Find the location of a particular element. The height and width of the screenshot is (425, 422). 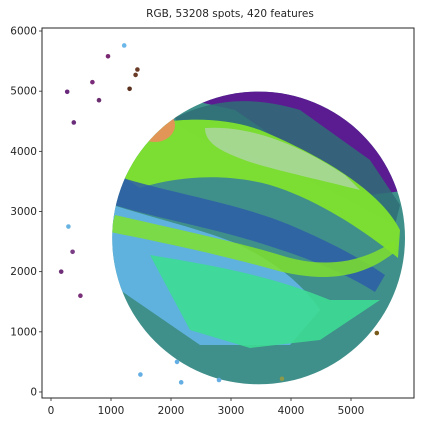

y-tick-label: 3000 is located at coordinates (23, 212).